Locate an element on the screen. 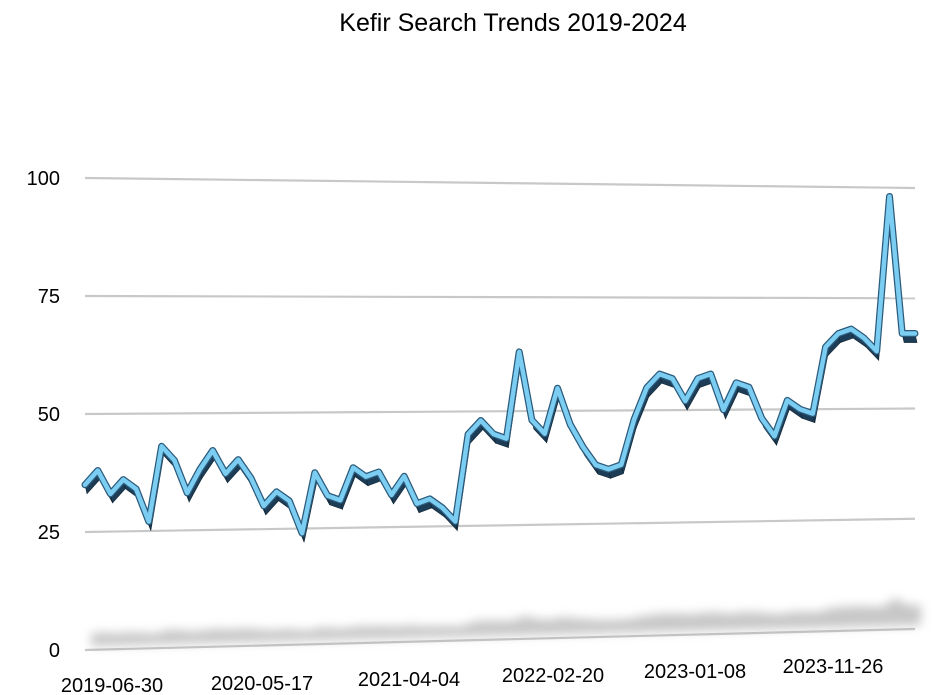  y-tick-label: 50 is located at coordinates (49, 415).